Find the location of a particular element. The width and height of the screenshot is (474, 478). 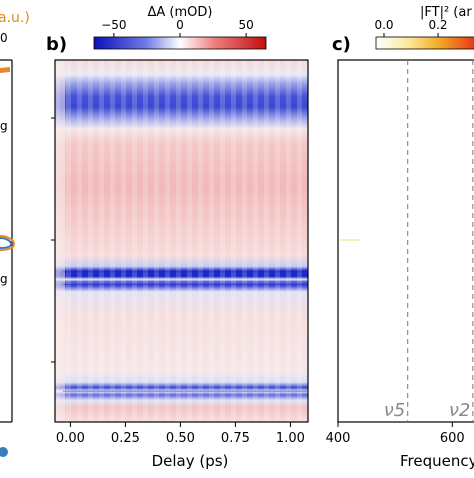

panel-a-side-label-bottom: g is located at coordinates (4, 279).